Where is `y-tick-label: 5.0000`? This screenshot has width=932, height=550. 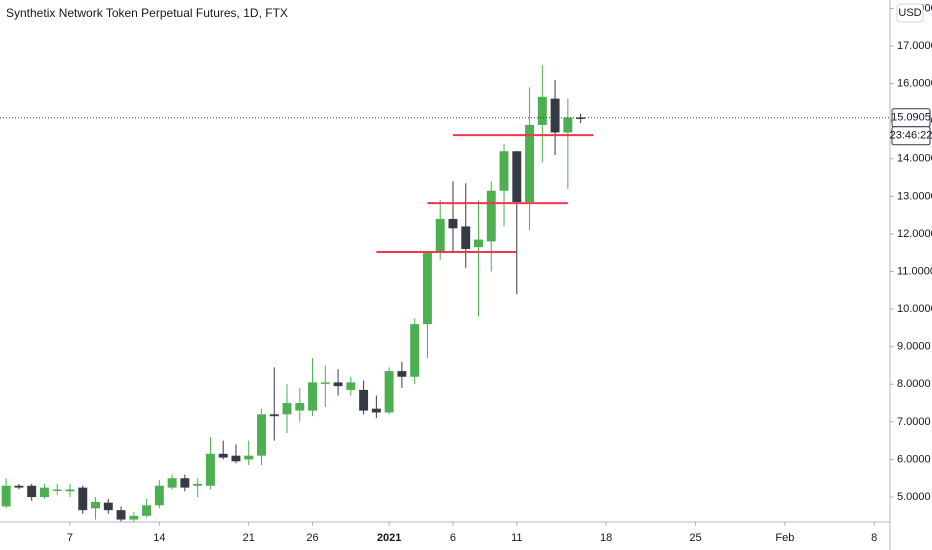 y-tick-label: 5.0000 is located at coordinates (914, 497).